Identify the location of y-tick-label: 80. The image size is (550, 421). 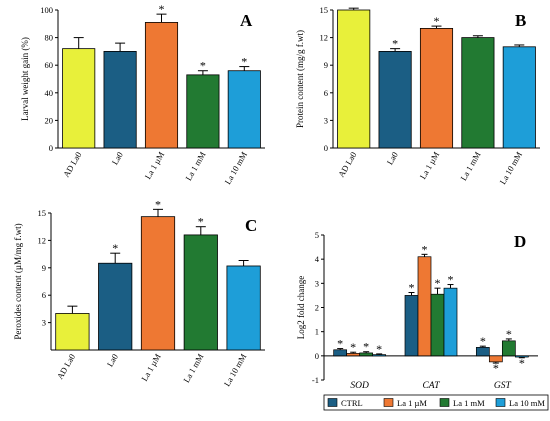
(49, 38).